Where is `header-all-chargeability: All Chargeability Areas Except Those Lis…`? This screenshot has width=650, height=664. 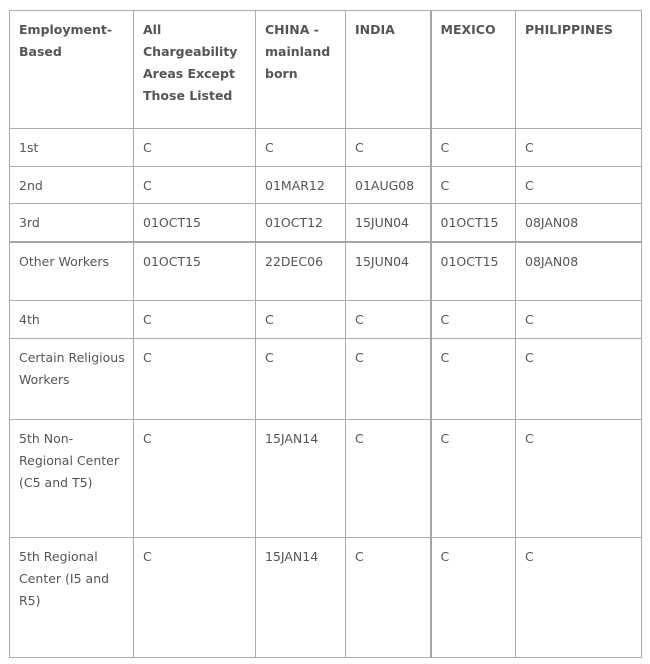
header-all-chargeability: All Chargeability Areas Except Those Lis… is located at coordinates (194, 69).